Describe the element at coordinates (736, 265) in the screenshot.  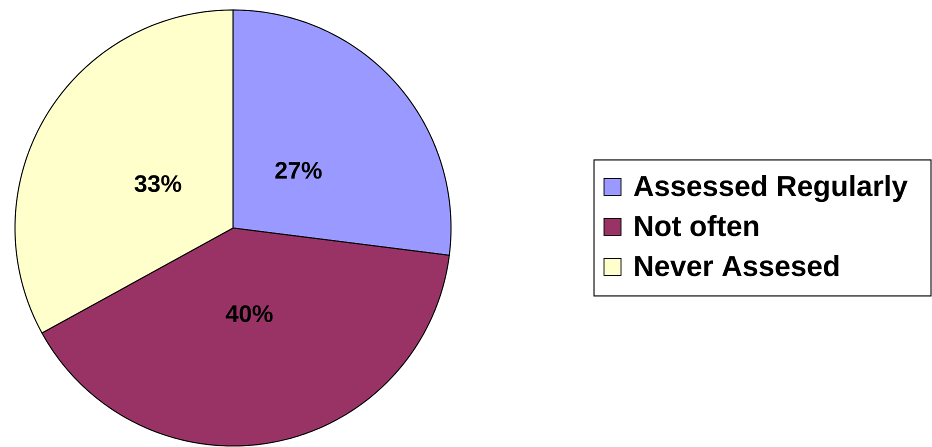
I see `legend-label: Never Assesed` at that location.